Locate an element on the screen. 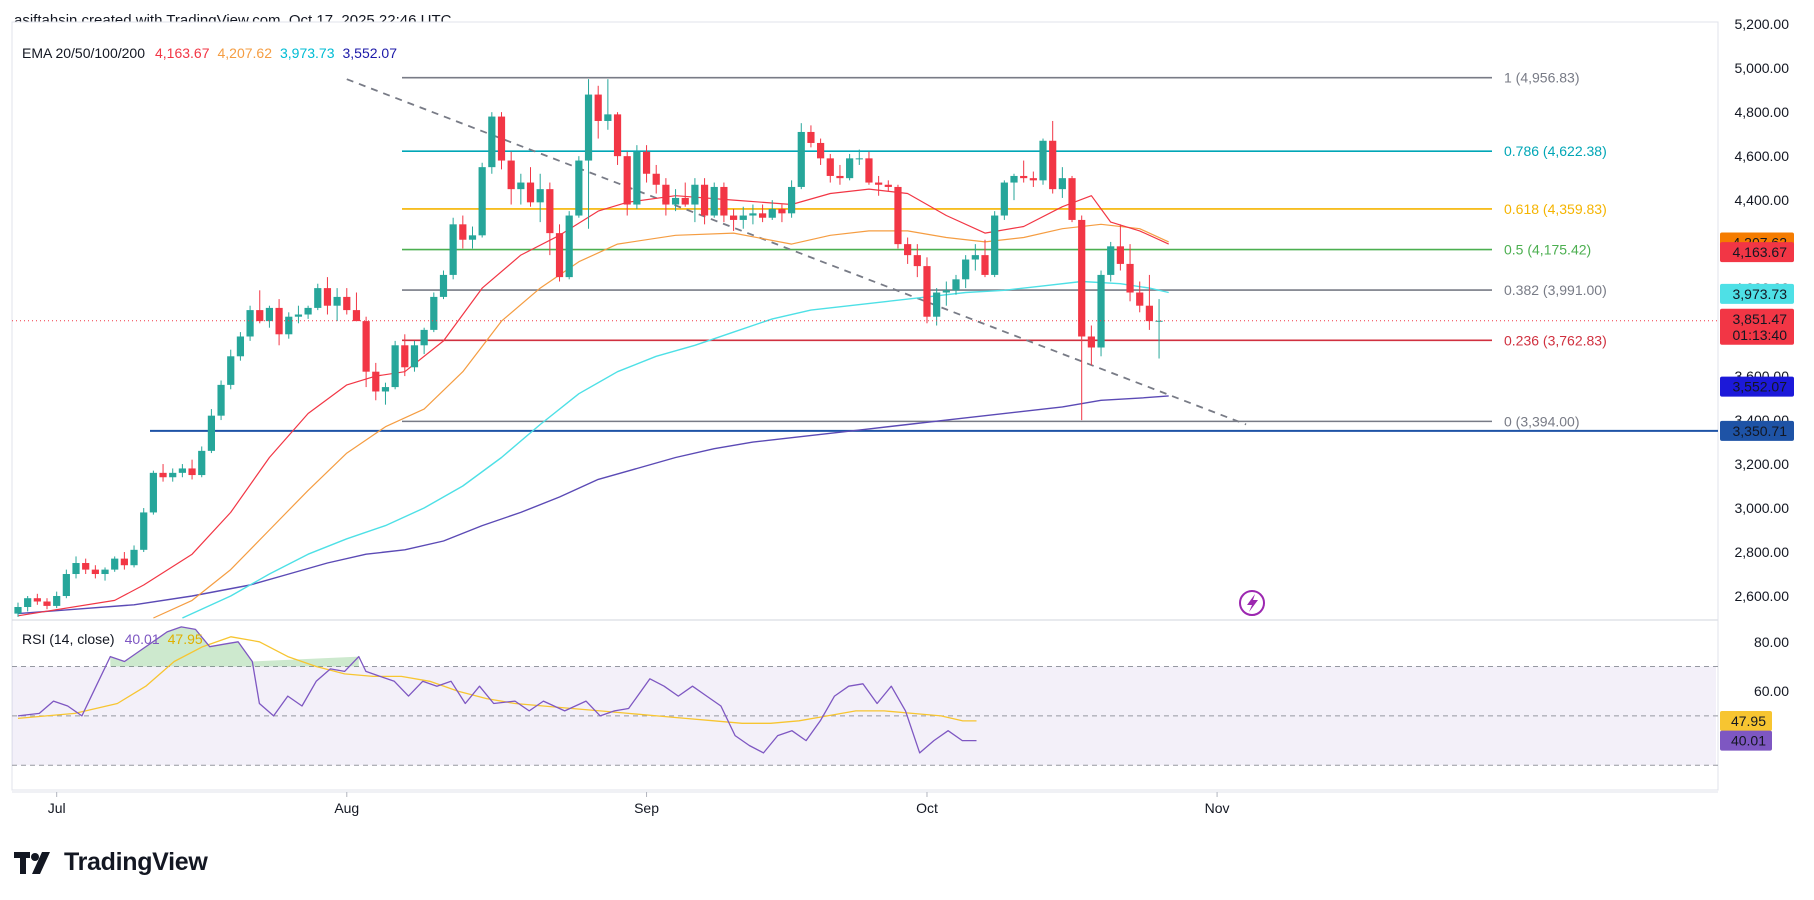  rsi-line is located at coordinates (497, 690).